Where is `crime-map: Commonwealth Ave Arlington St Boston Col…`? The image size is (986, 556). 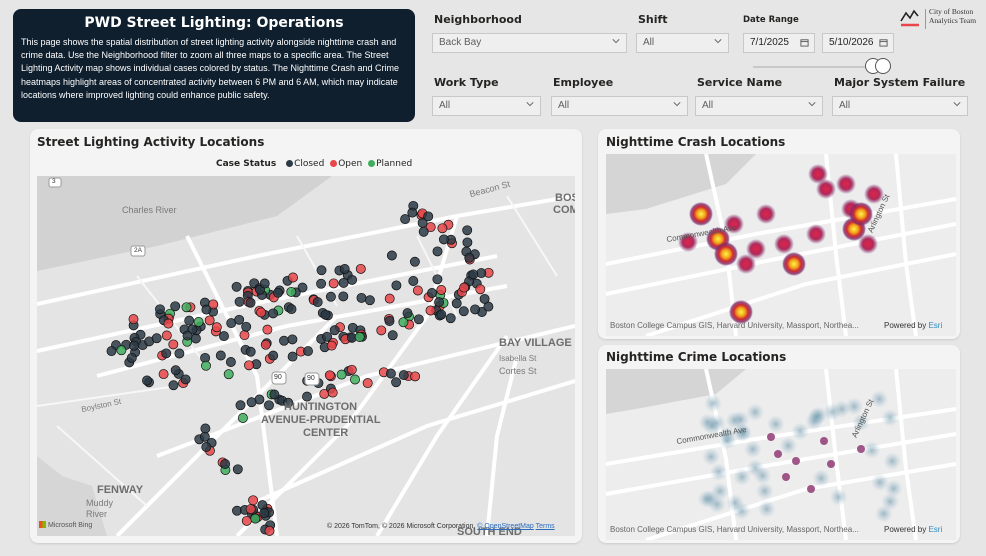 crime-map: Commonwealth Ave Arlington St Boston Col… is located at coordinates (781, 454).